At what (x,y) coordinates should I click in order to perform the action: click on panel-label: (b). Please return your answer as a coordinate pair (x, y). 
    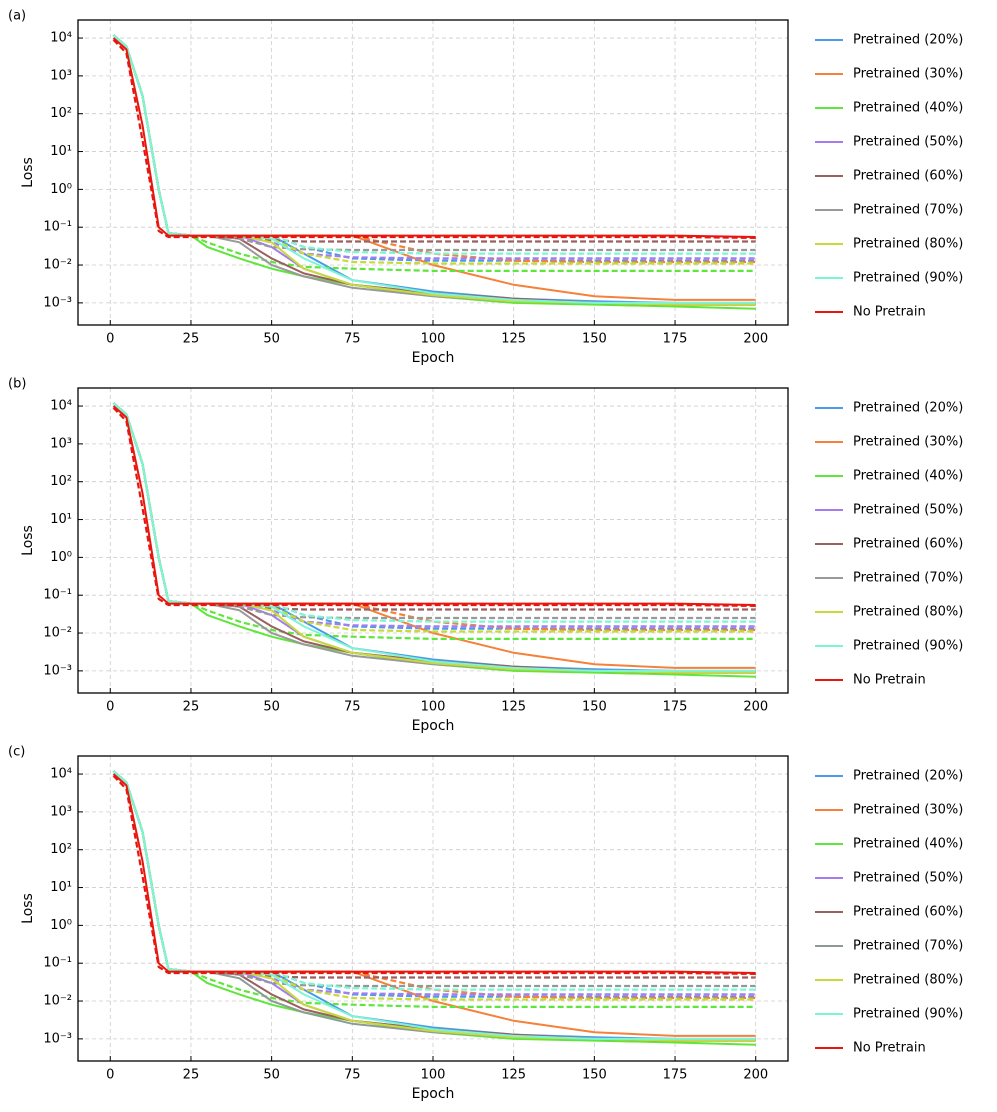
    Looking at the image, I should click on (17, 384).